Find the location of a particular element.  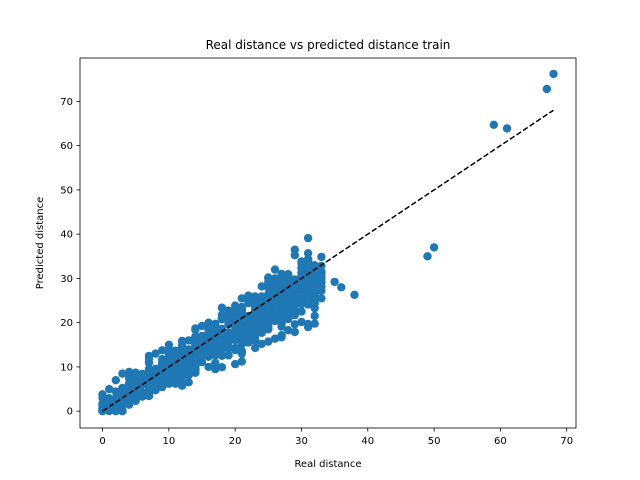

y-tick-label: 20 is located at coordinates (66, 323).